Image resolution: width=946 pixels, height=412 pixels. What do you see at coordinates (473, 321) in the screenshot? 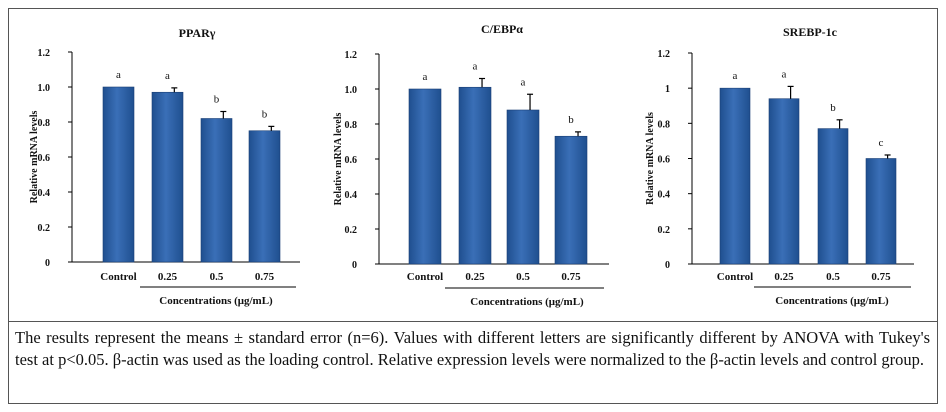
I see `divider` at bounding box center [473, 321].